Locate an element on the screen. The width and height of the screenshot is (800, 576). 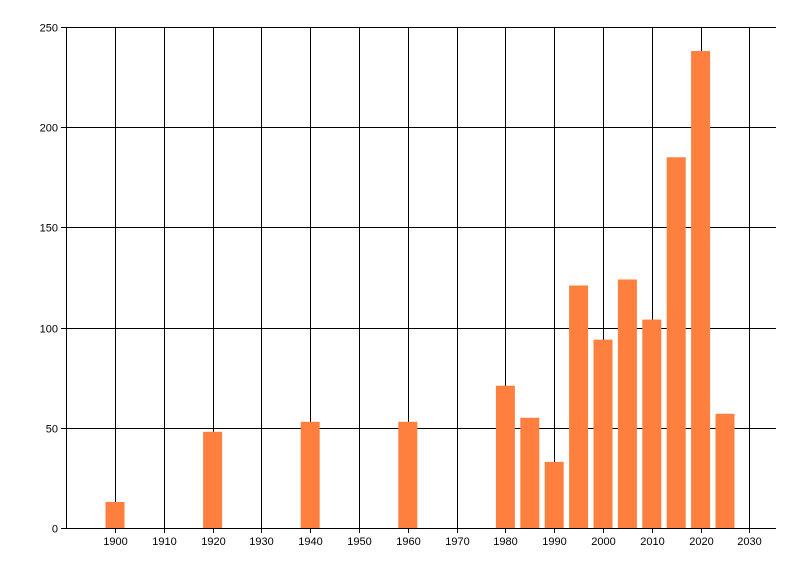
x-tick-label-2020: 2020 is located at coordinates (701, 542).